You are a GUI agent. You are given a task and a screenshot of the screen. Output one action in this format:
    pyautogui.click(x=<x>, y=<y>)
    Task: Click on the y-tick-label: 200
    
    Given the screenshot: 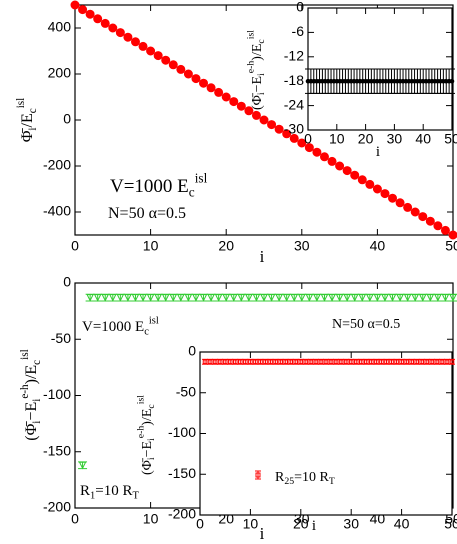 What is the action you would take?
    pyautogui.click(x=60, y=73)
    